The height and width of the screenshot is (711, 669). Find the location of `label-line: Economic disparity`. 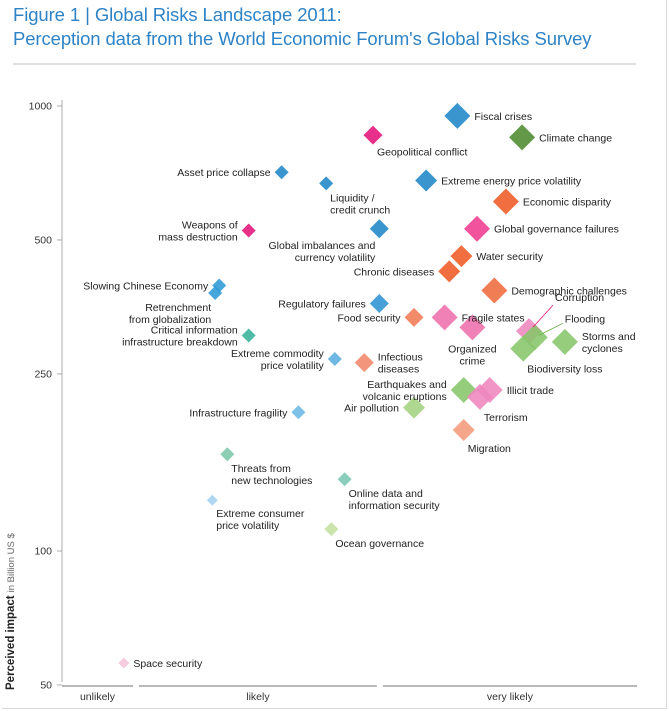

label-line: Economic disparity is located at coordinates (567, 203).